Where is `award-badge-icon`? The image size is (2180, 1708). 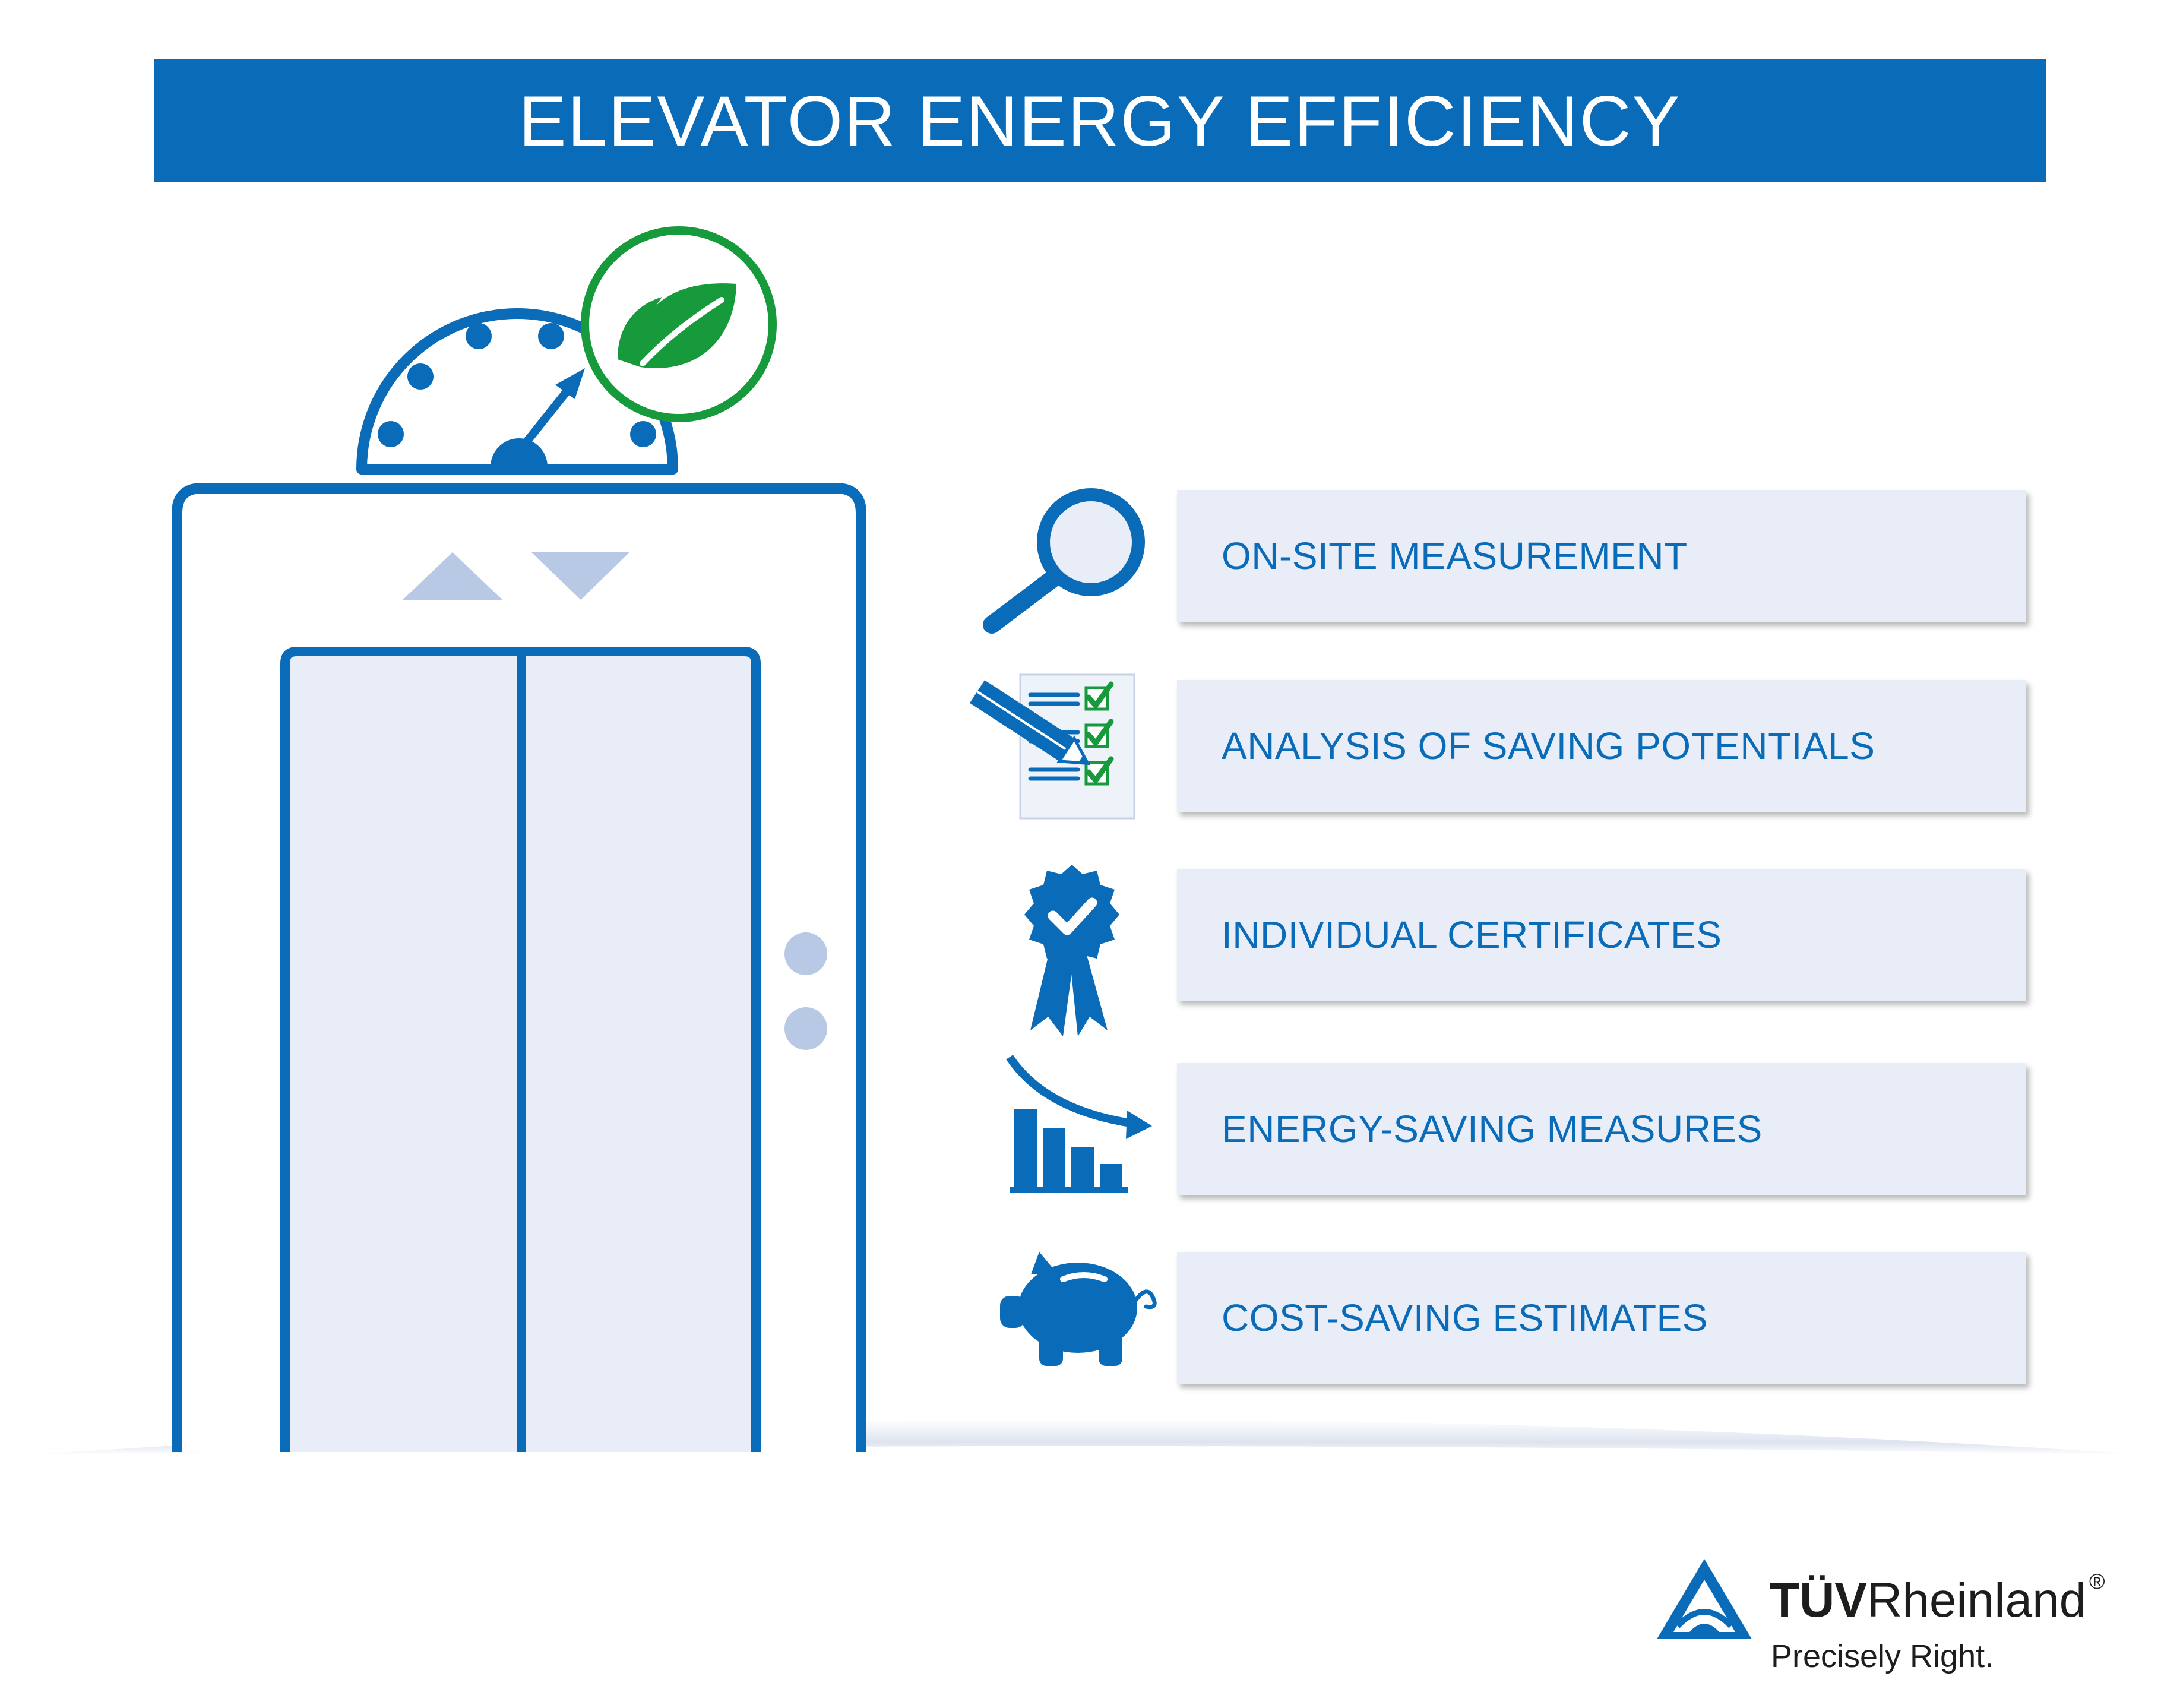
award-badge-icon is located at coordinates (1071, 950).